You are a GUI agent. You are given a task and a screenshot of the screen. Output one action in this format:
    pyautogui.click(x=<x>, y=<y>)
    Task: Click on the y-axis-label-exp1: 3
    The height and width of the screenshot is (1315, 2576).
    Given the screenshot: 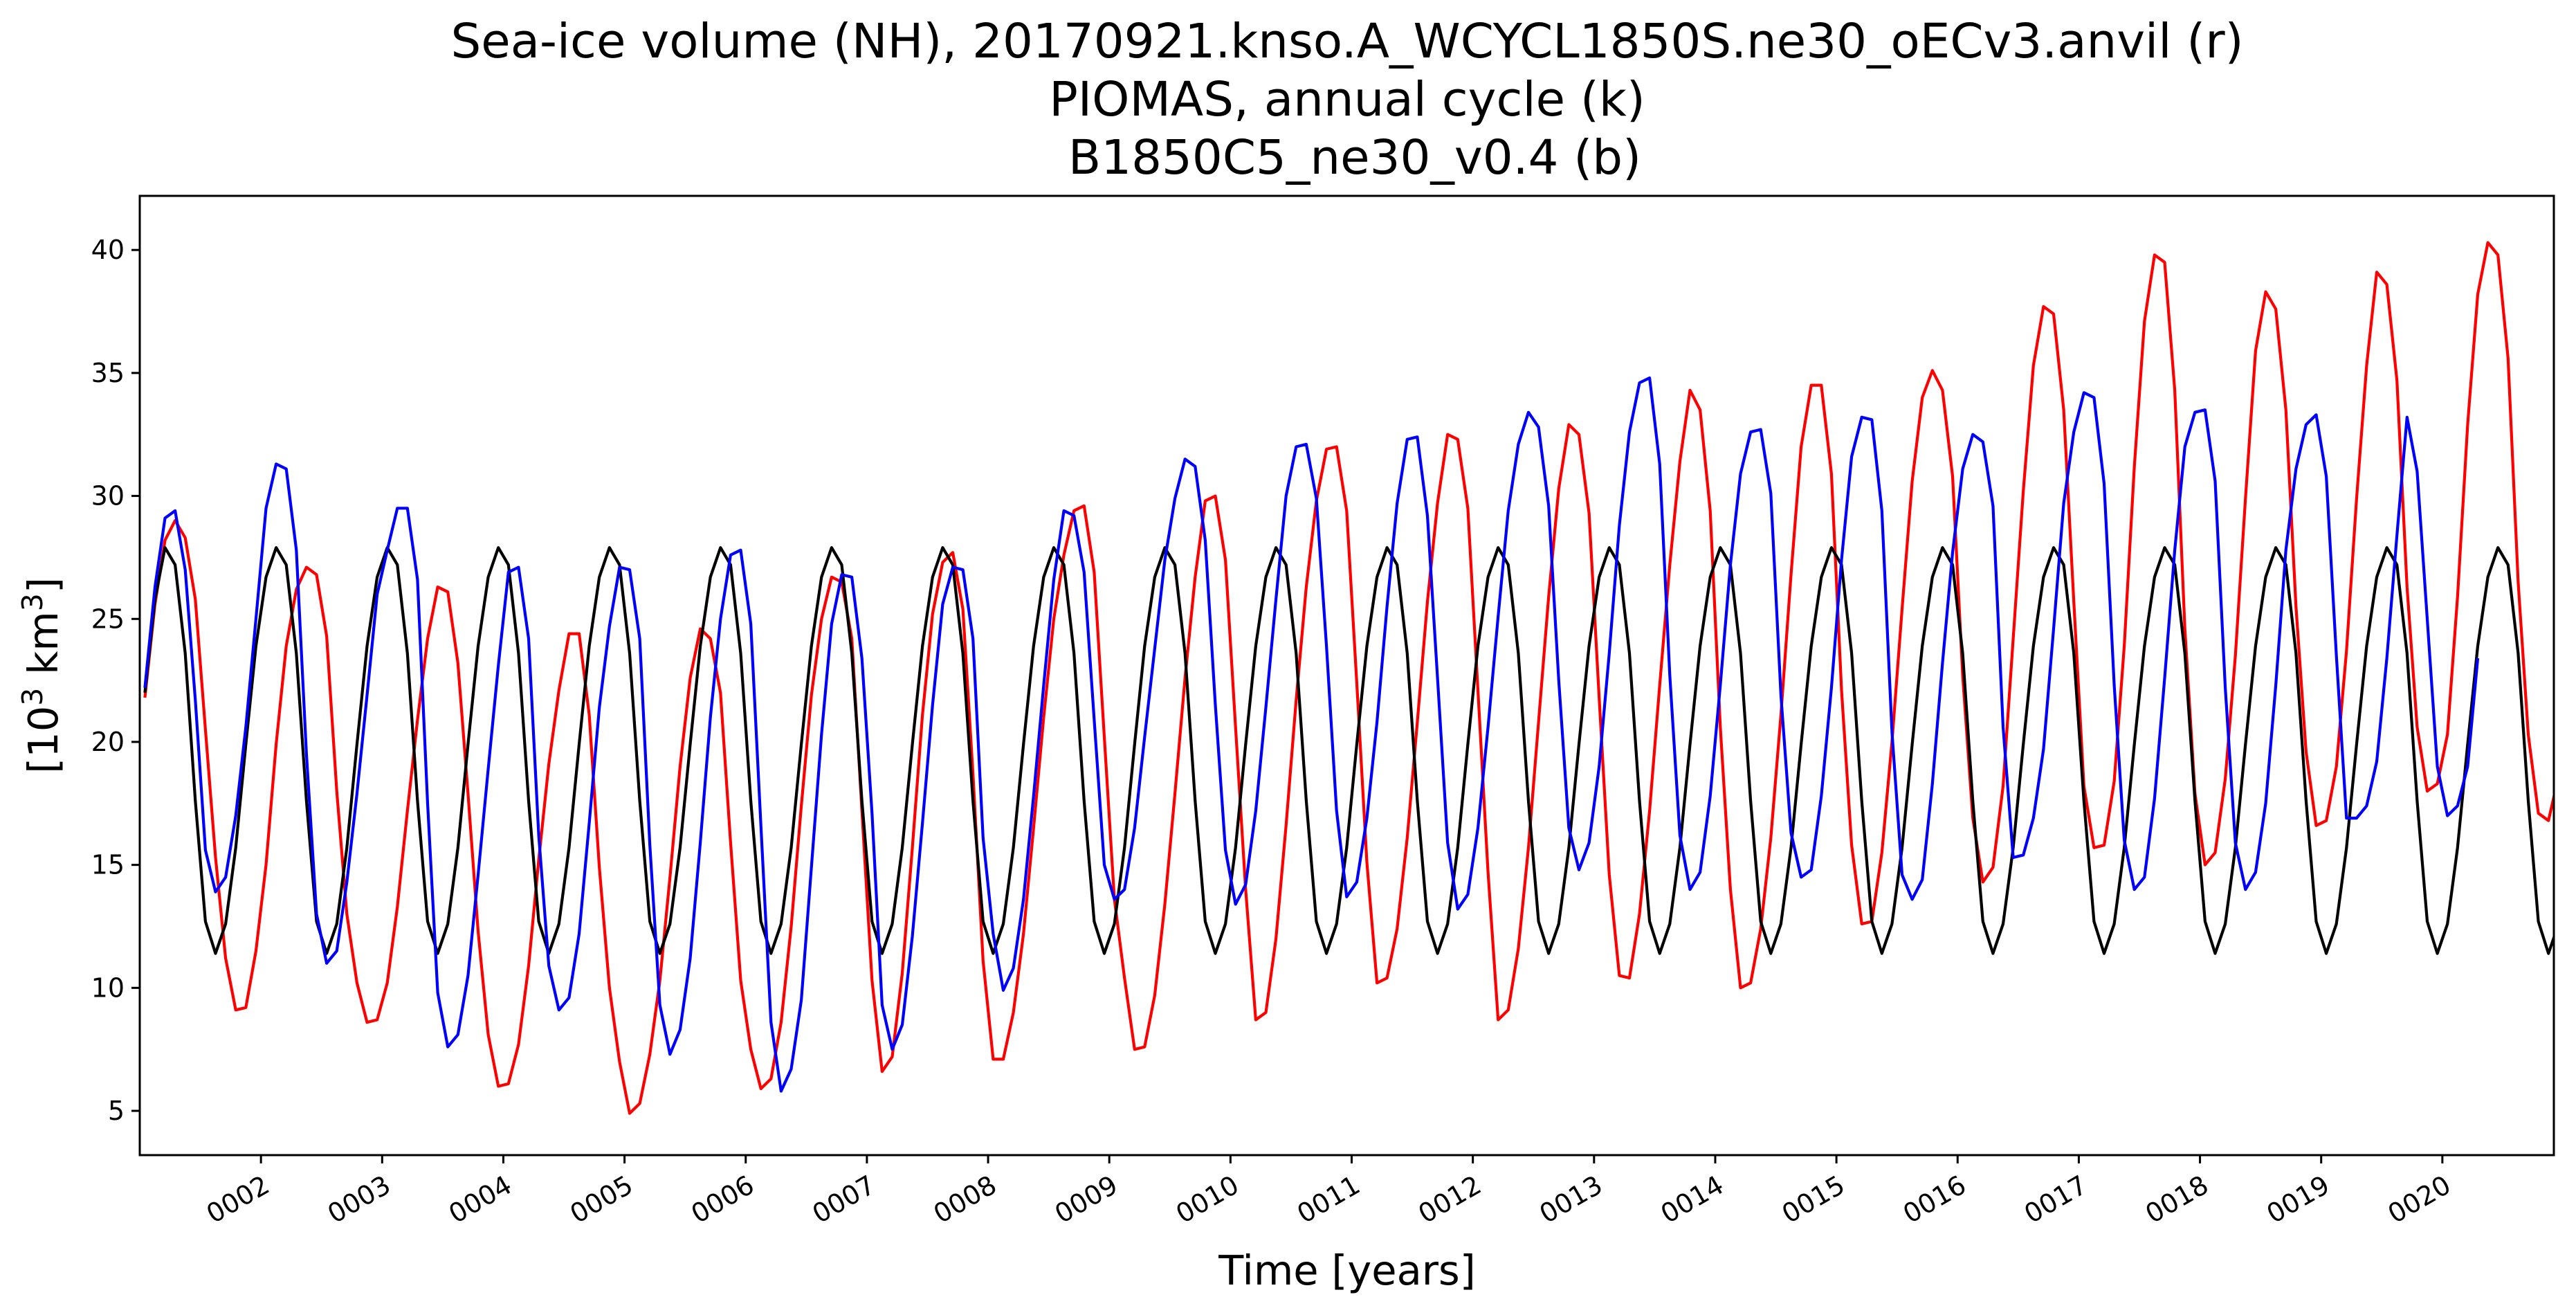 What is the action you would take?
    pyautogui.click(x=33, y=697)
    